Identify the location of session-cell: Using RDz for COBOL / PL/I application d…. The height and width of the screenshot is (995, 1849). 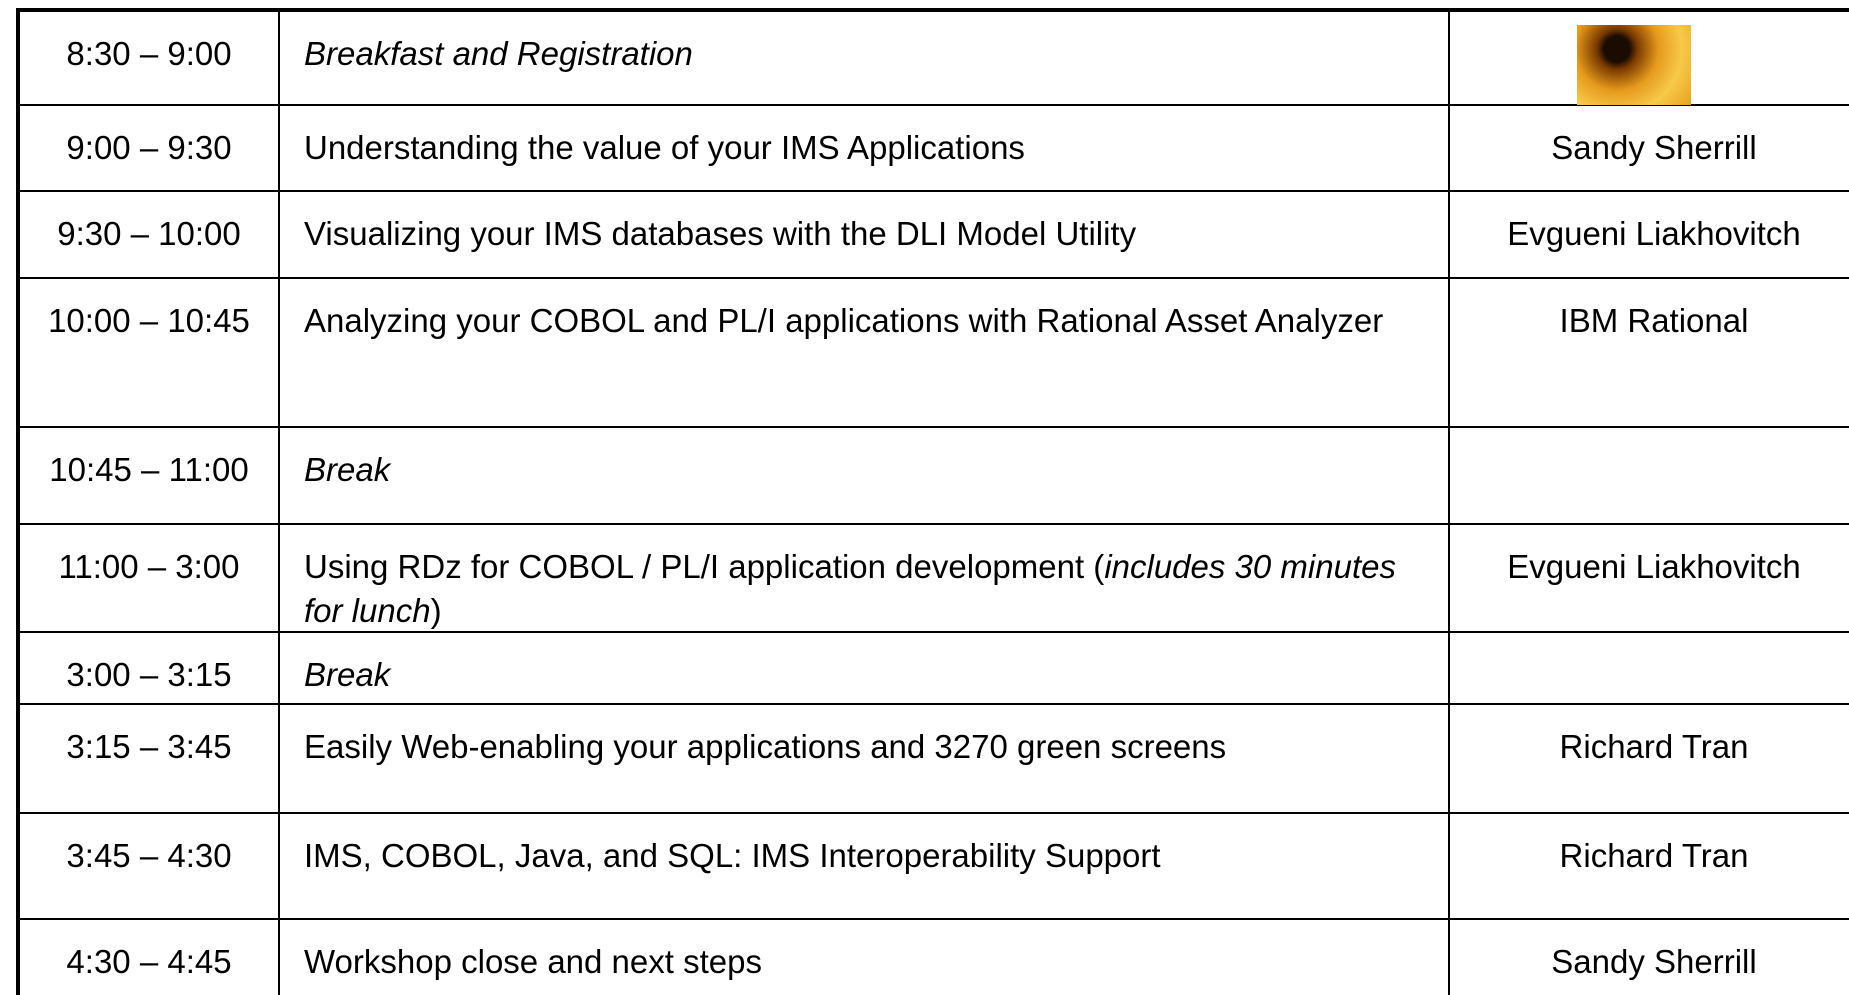
(865, 579).